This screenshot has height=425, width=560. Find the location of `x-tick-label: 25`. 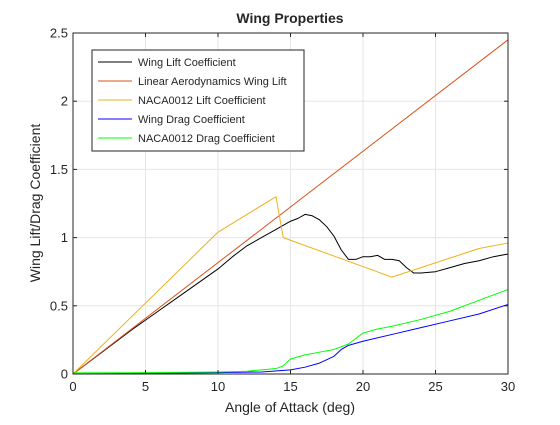

x-tick-label: 25 is located at coordinates (435, 386).